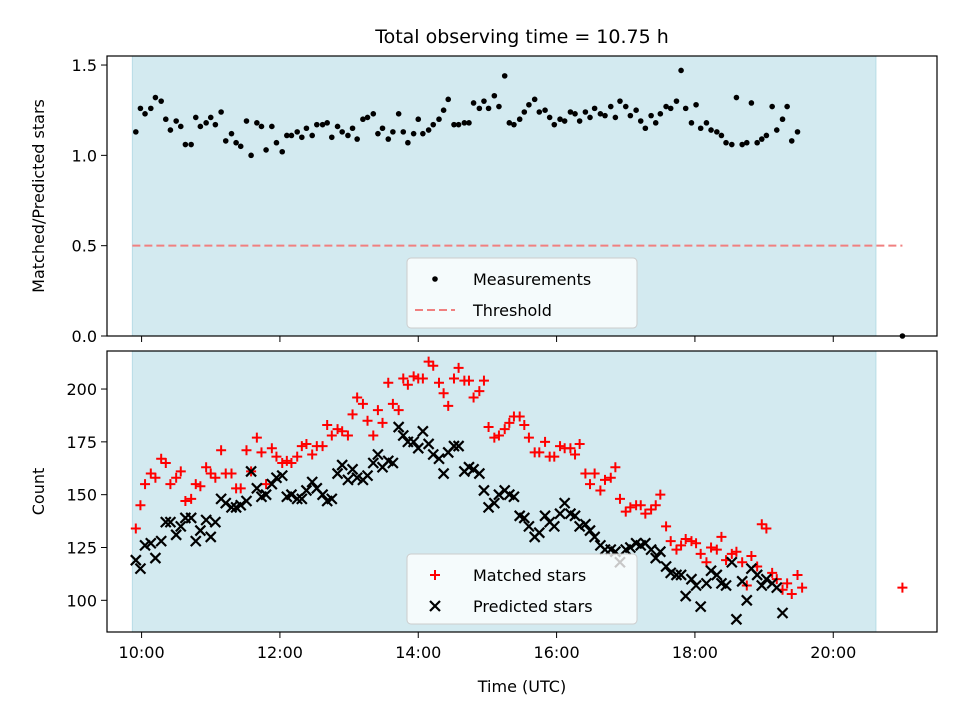  Describe the element at coordinates (557, 652) in the screenshot. I see `x-tick-label: 16:00` at that location.